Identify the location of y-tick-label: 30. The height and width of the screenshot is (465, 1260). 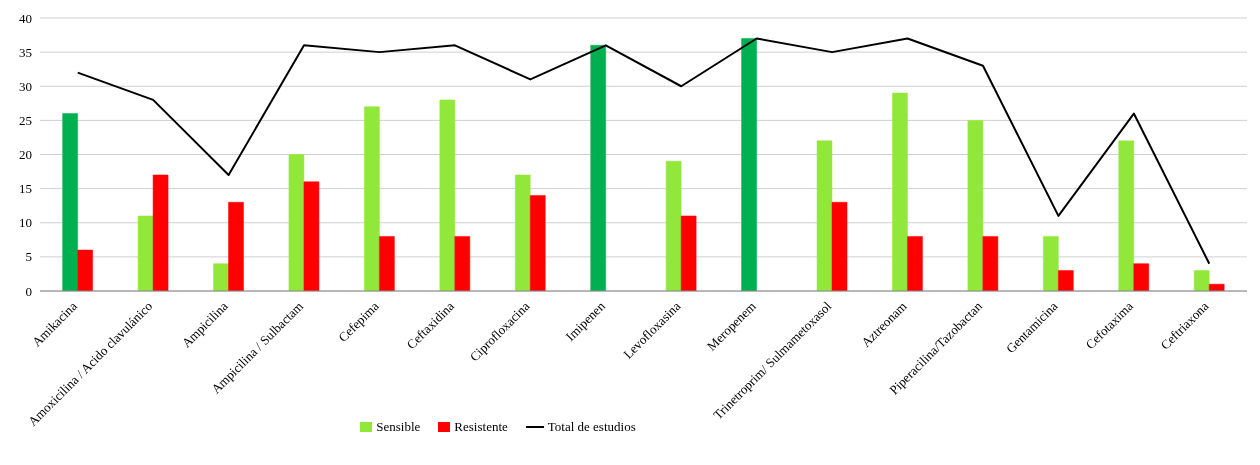
(25, 86).